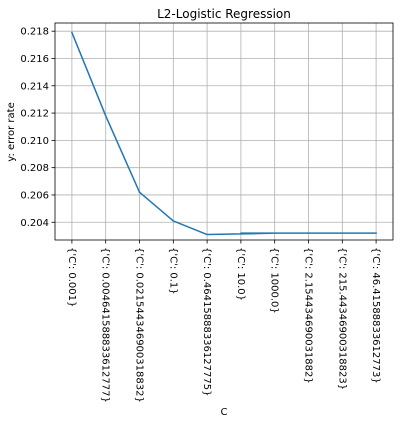 The height and width of the screenshot is (423, 402). Describe the element at coordinates (308, 315) in the screenshot. I see `x-tick-label: {'C': 2.154434690031882}` at that location.